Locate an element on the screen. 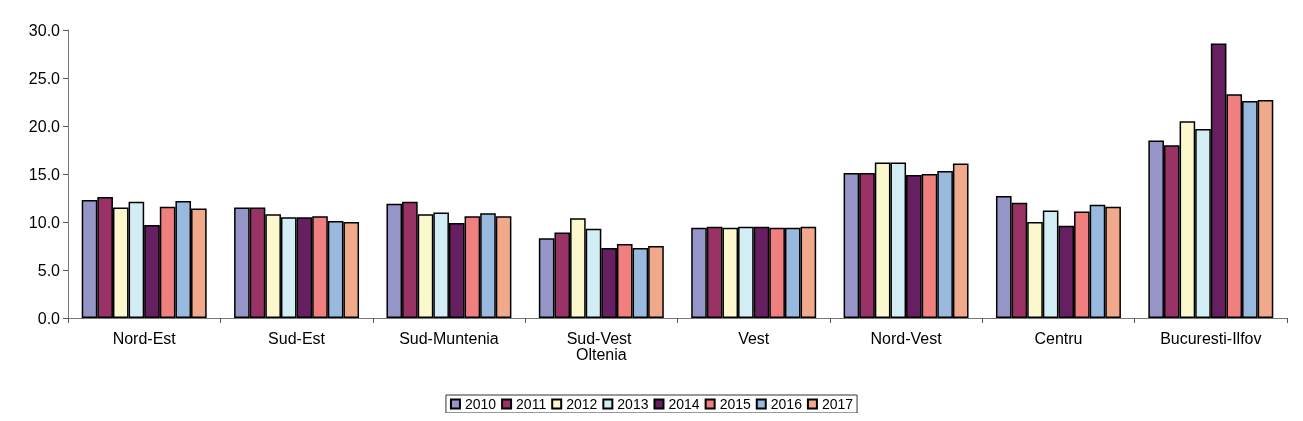 The image size is (1303, 421). legend-label: 2016 is located at coordinates (786, 404).